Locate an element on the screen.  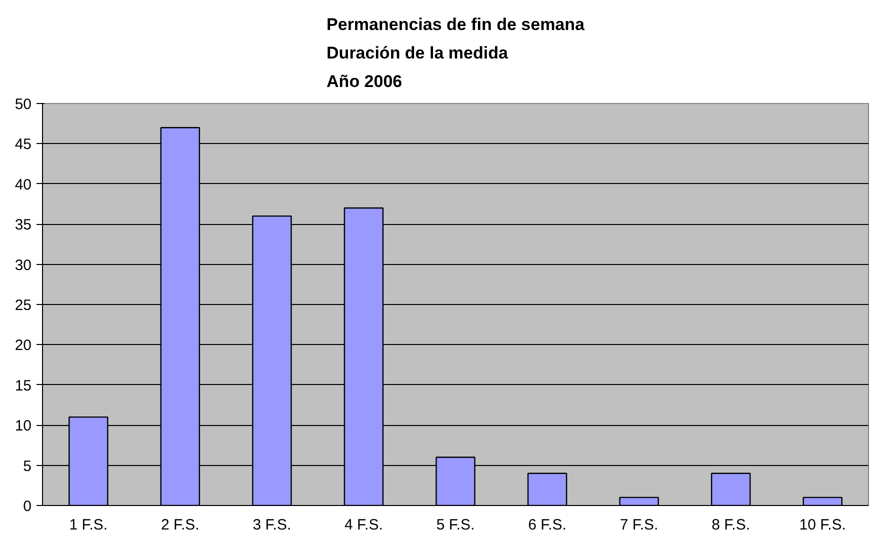
y-tick-label: 30 is located at coordinates (23, 265).